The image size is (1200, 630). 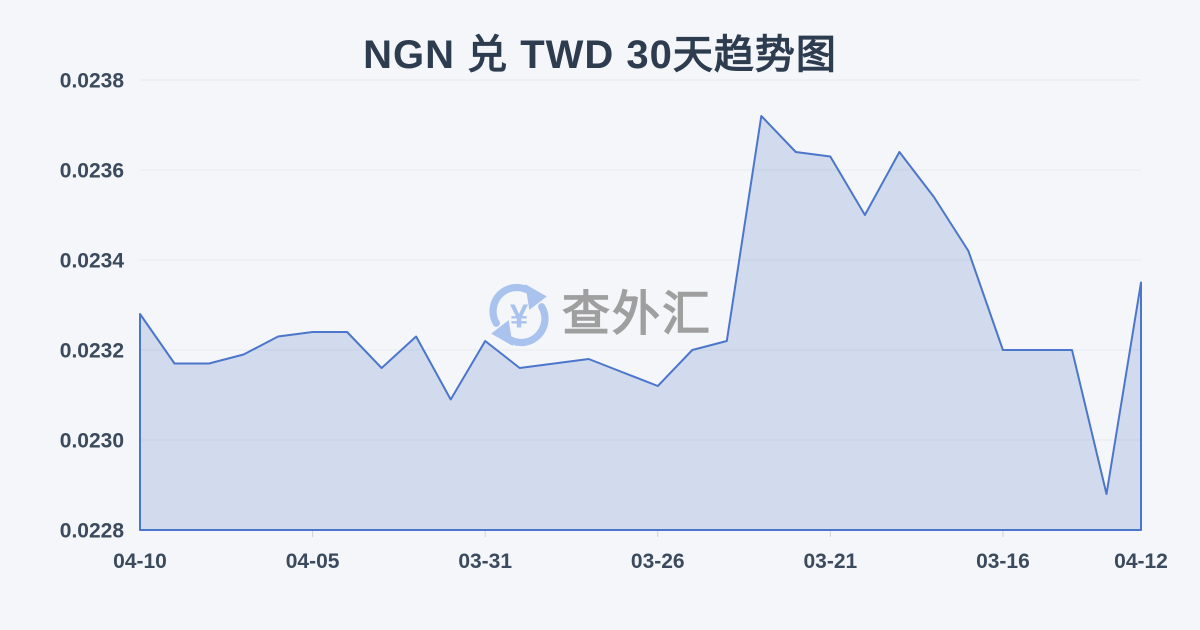 What do you see at coordinates (485, 561) in the screenshot?
I see `x-axis-label: 03-31` at bounding box center [485, 561].